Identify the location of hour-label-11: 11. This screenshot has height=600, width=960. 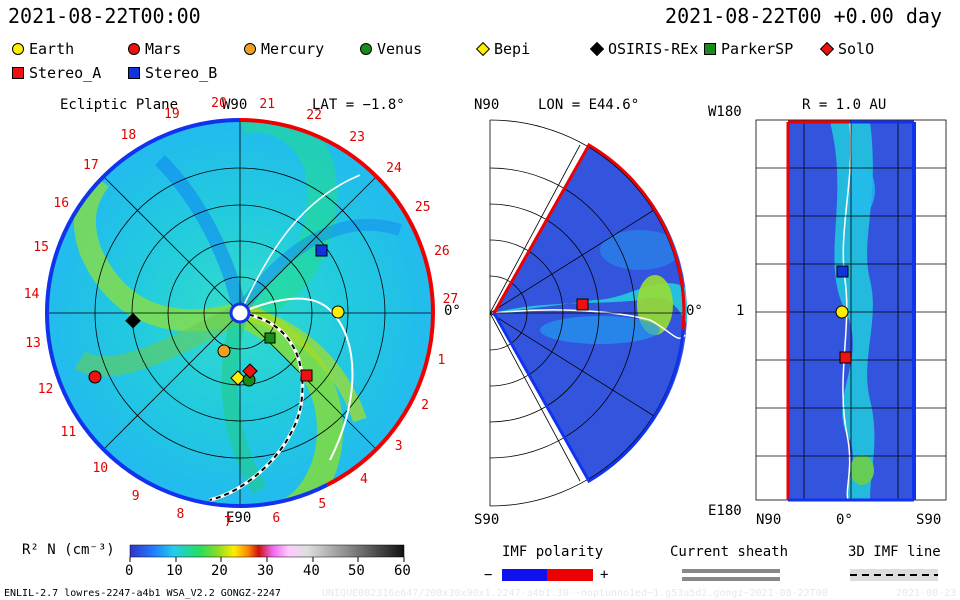
(68, 432).